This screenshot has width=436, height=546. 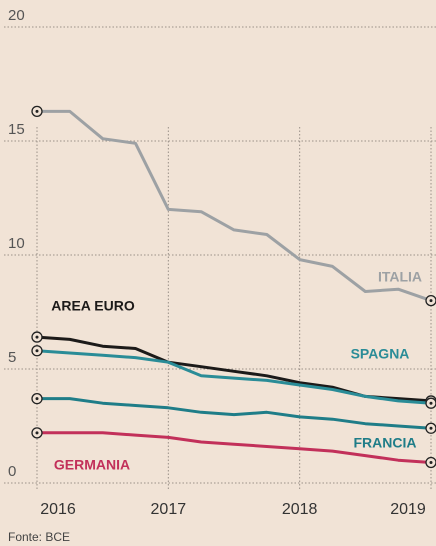 I want to click on series-label: AREA EURO, so click(x=93, y=306).